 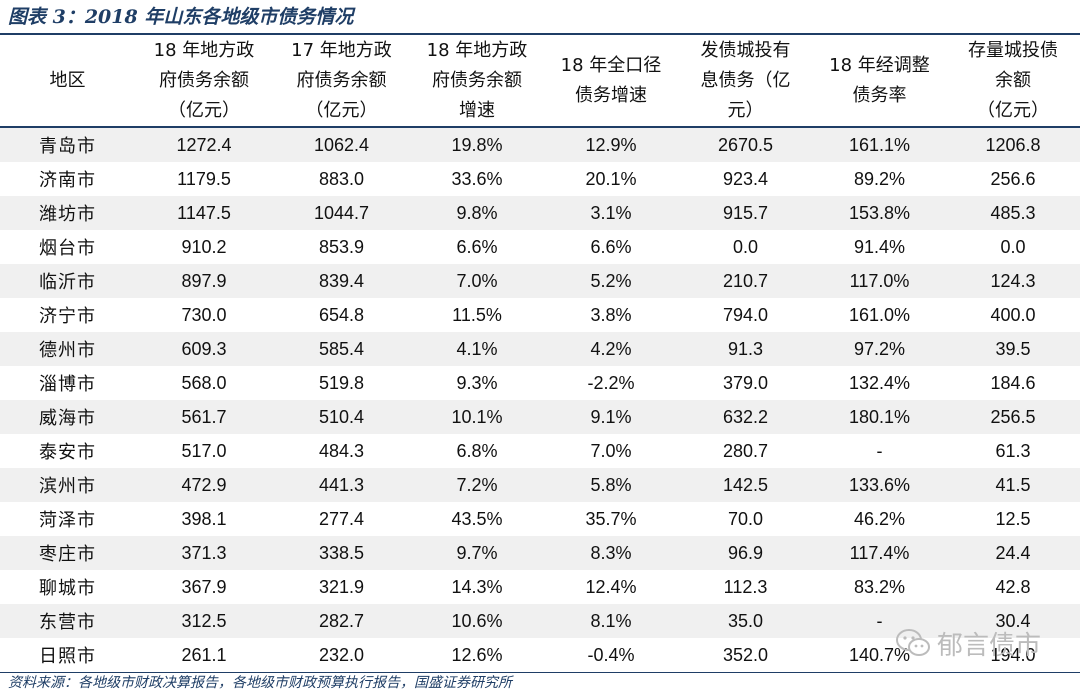 What do you see at coordinates (204, 519) in the screenshot?
I see `value-cell: 398.1` at bounding box center [204, 519].